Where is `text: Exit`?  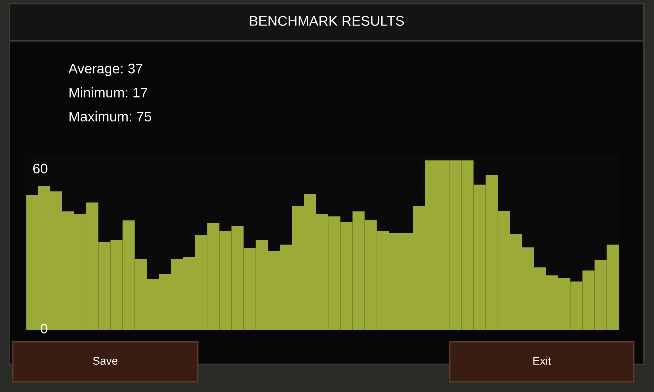
text: Exit is located at coordinates (543, 360).